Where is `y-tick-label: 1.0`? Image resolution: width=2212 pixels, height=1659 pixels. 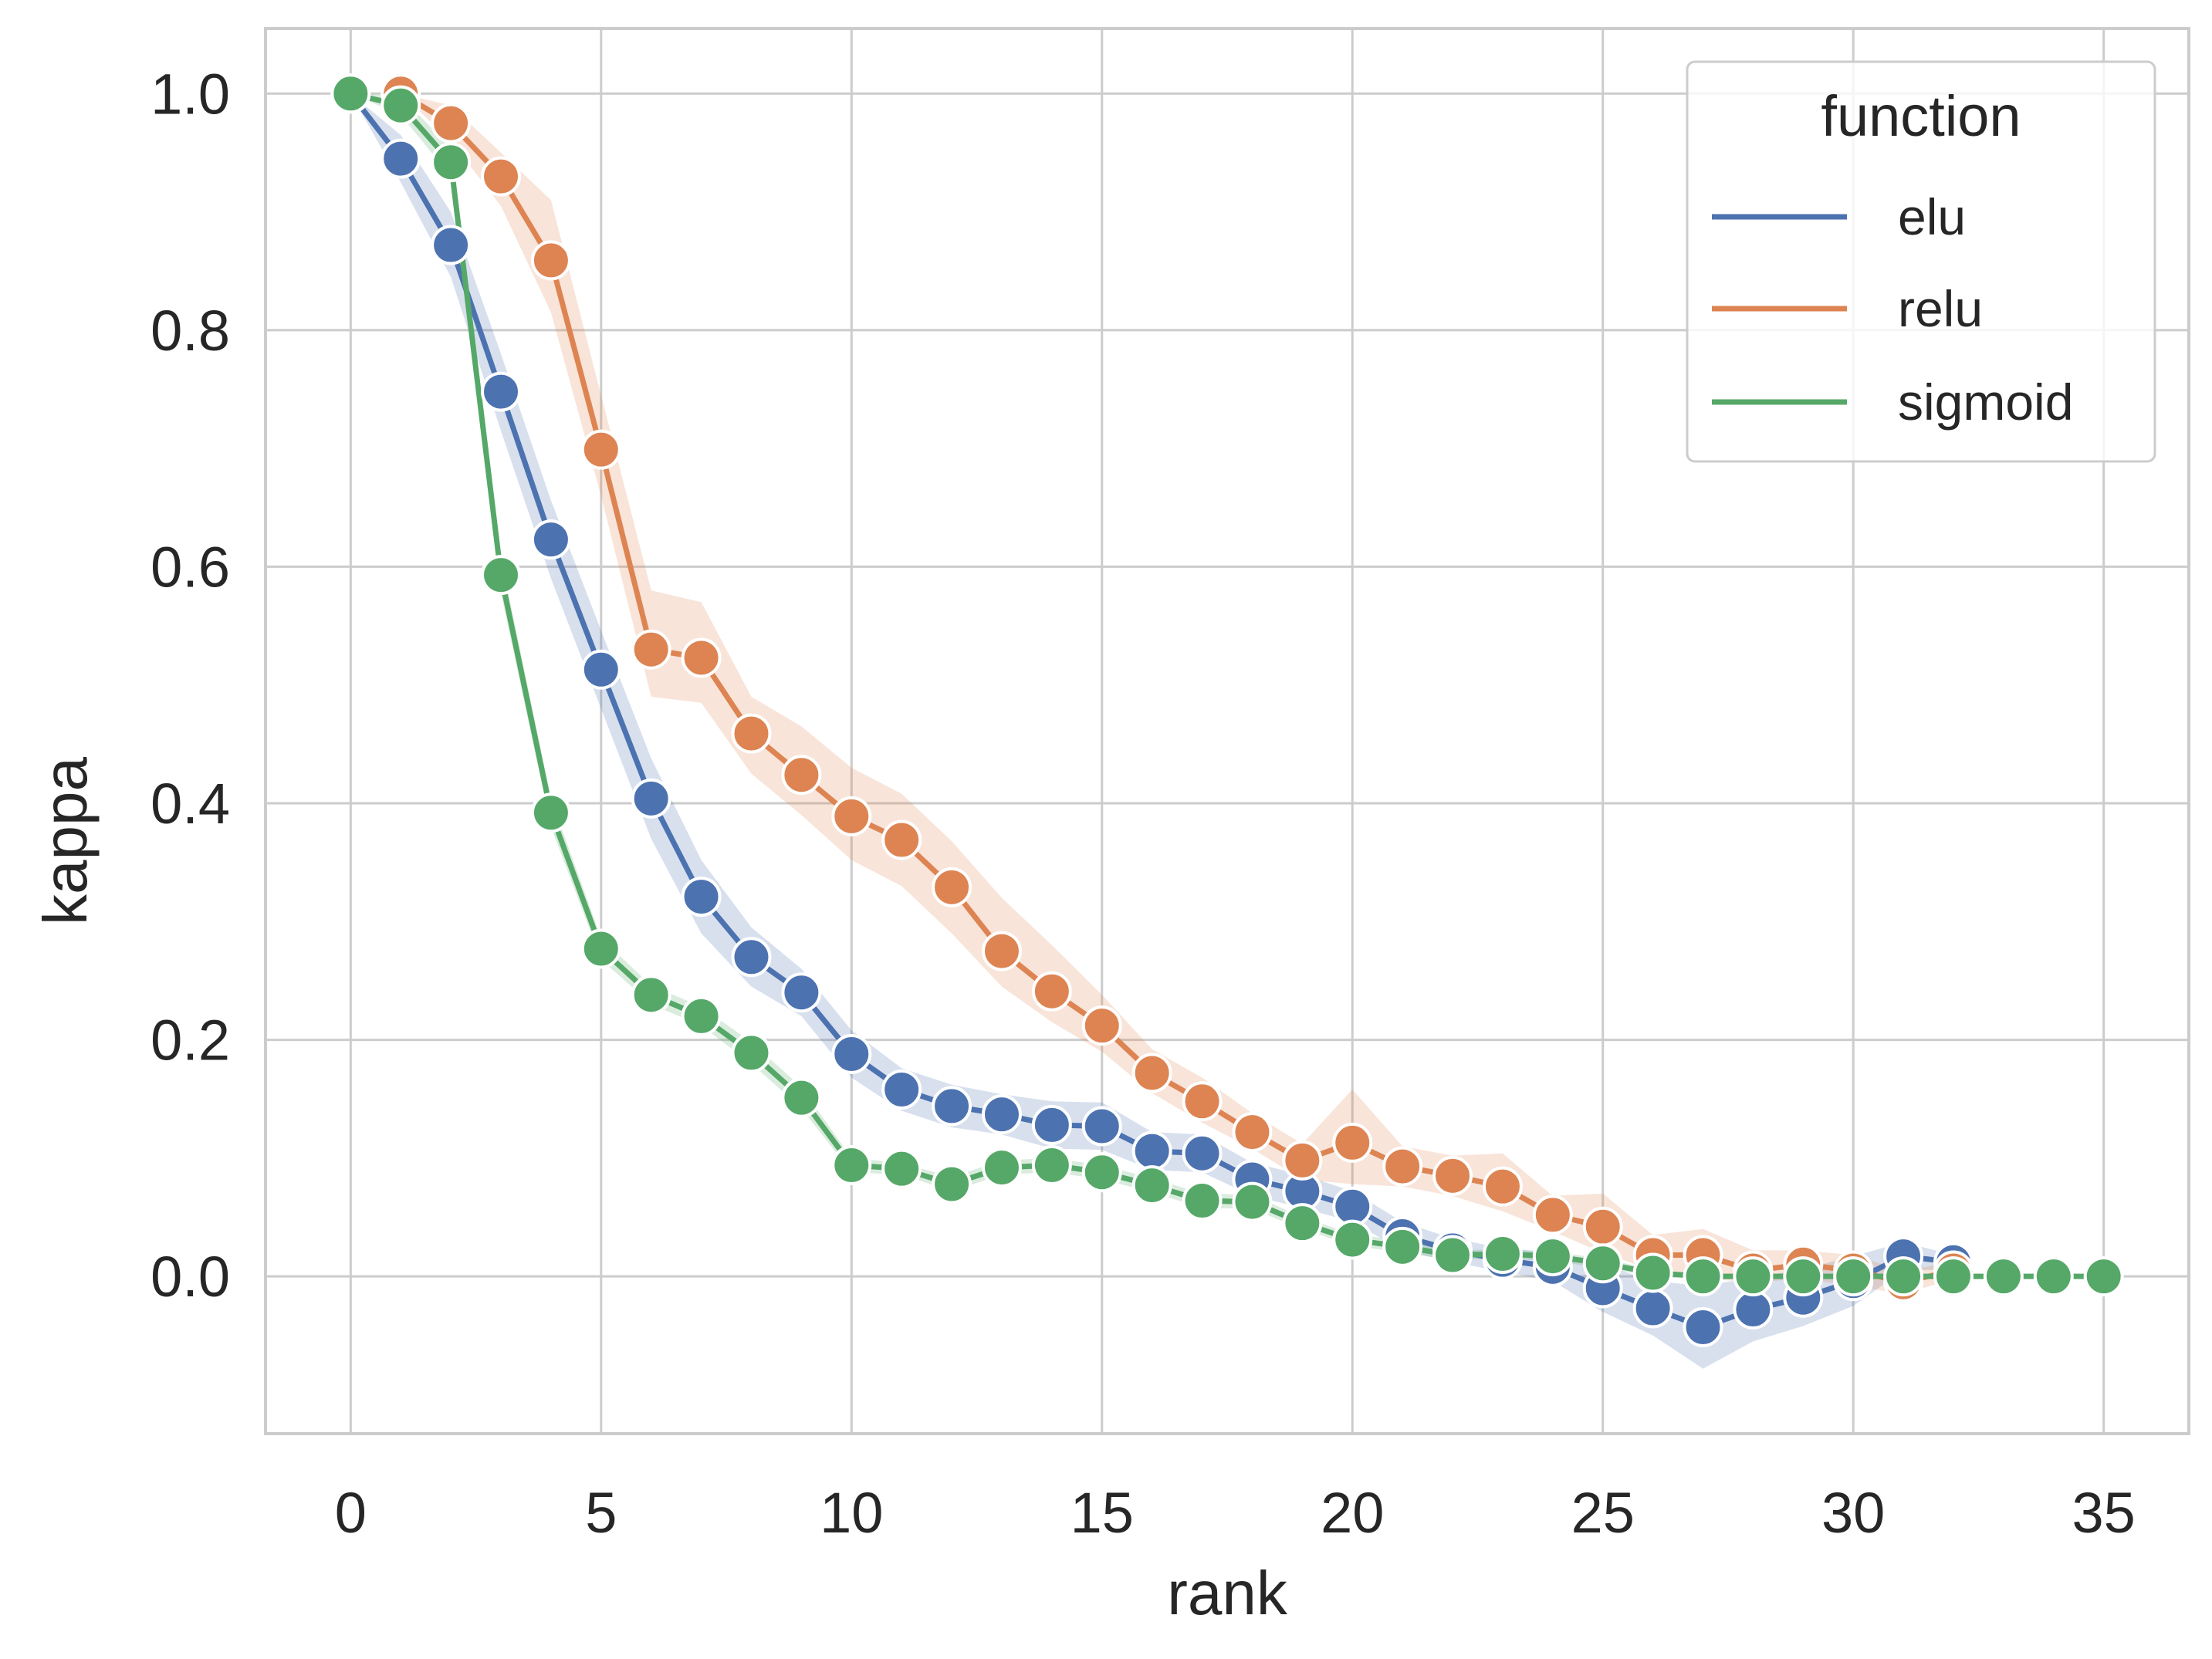 y-tick-label: 1.0 is located at coordinates (190, 94).